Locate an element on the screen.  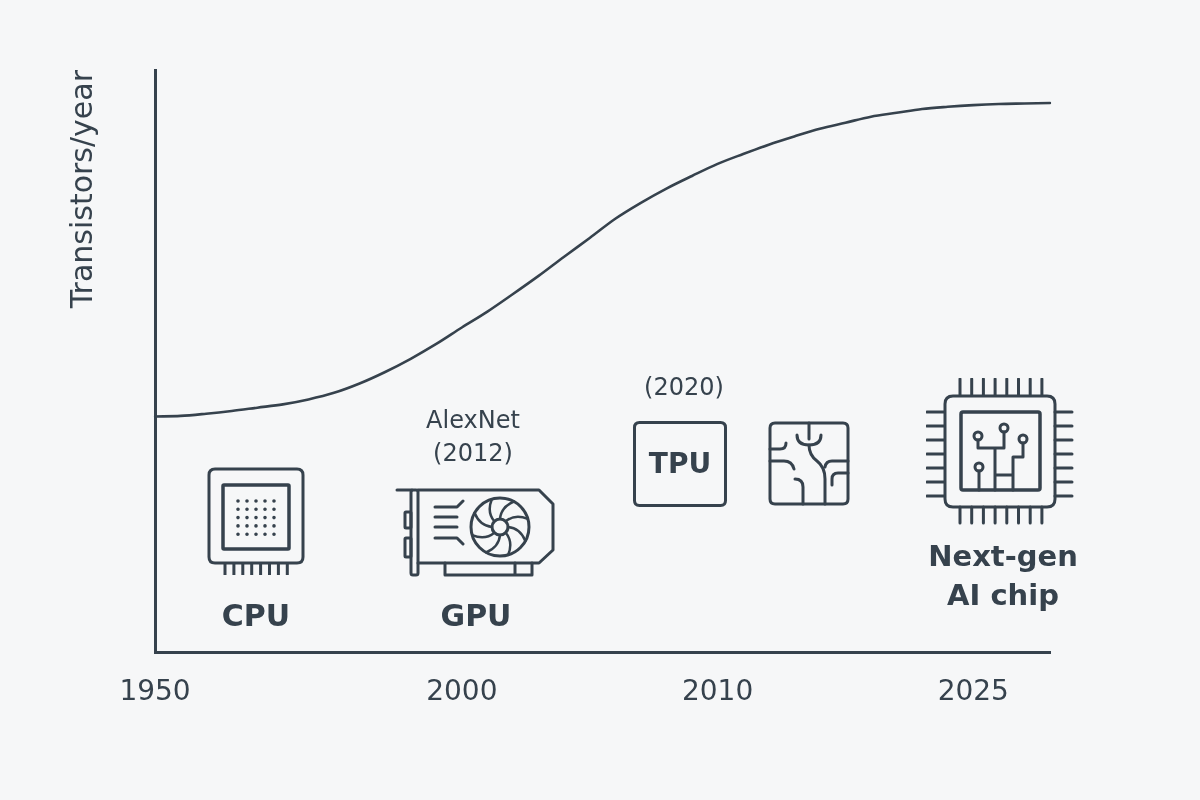
x-tick-label: 2025 is located at coordinates (973, 691).